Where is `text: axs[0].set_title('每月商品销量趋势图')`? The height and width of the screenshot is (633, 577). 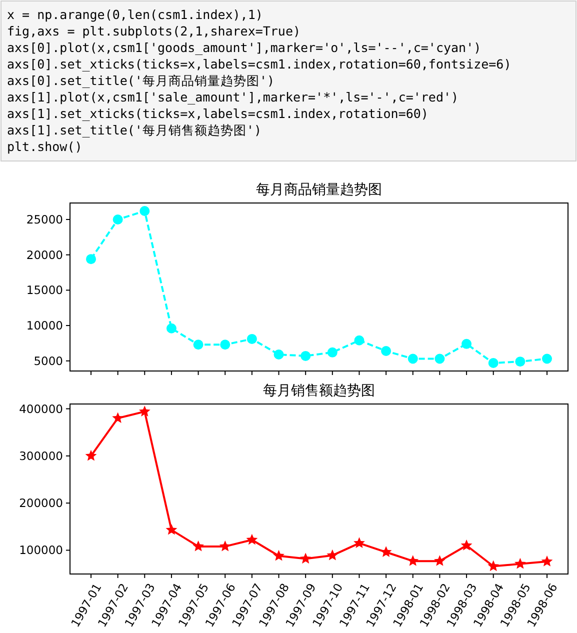 text: axs[0].set_title('每月商品销量趋势图') is located at coordinates (141, 80).